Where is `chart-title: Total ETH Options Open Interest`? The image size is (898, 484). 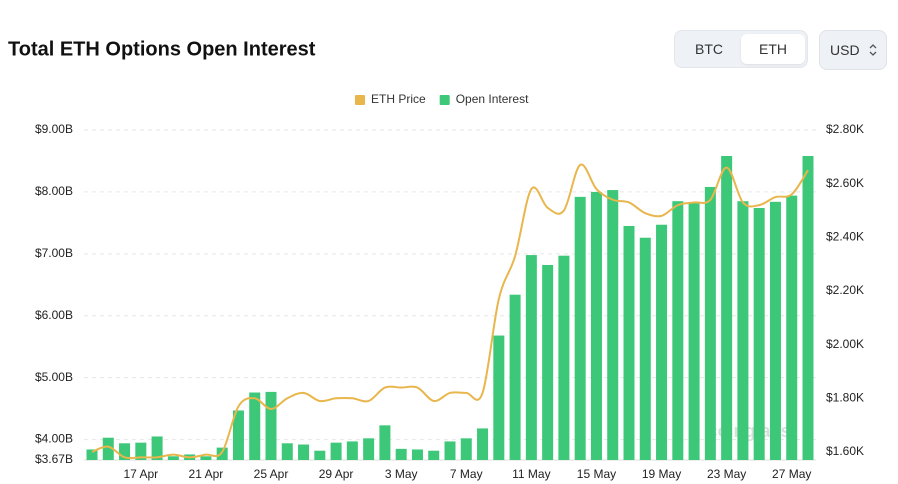
chart-title: Total ETH Options Open Interest is located at coordinates (162, 49).